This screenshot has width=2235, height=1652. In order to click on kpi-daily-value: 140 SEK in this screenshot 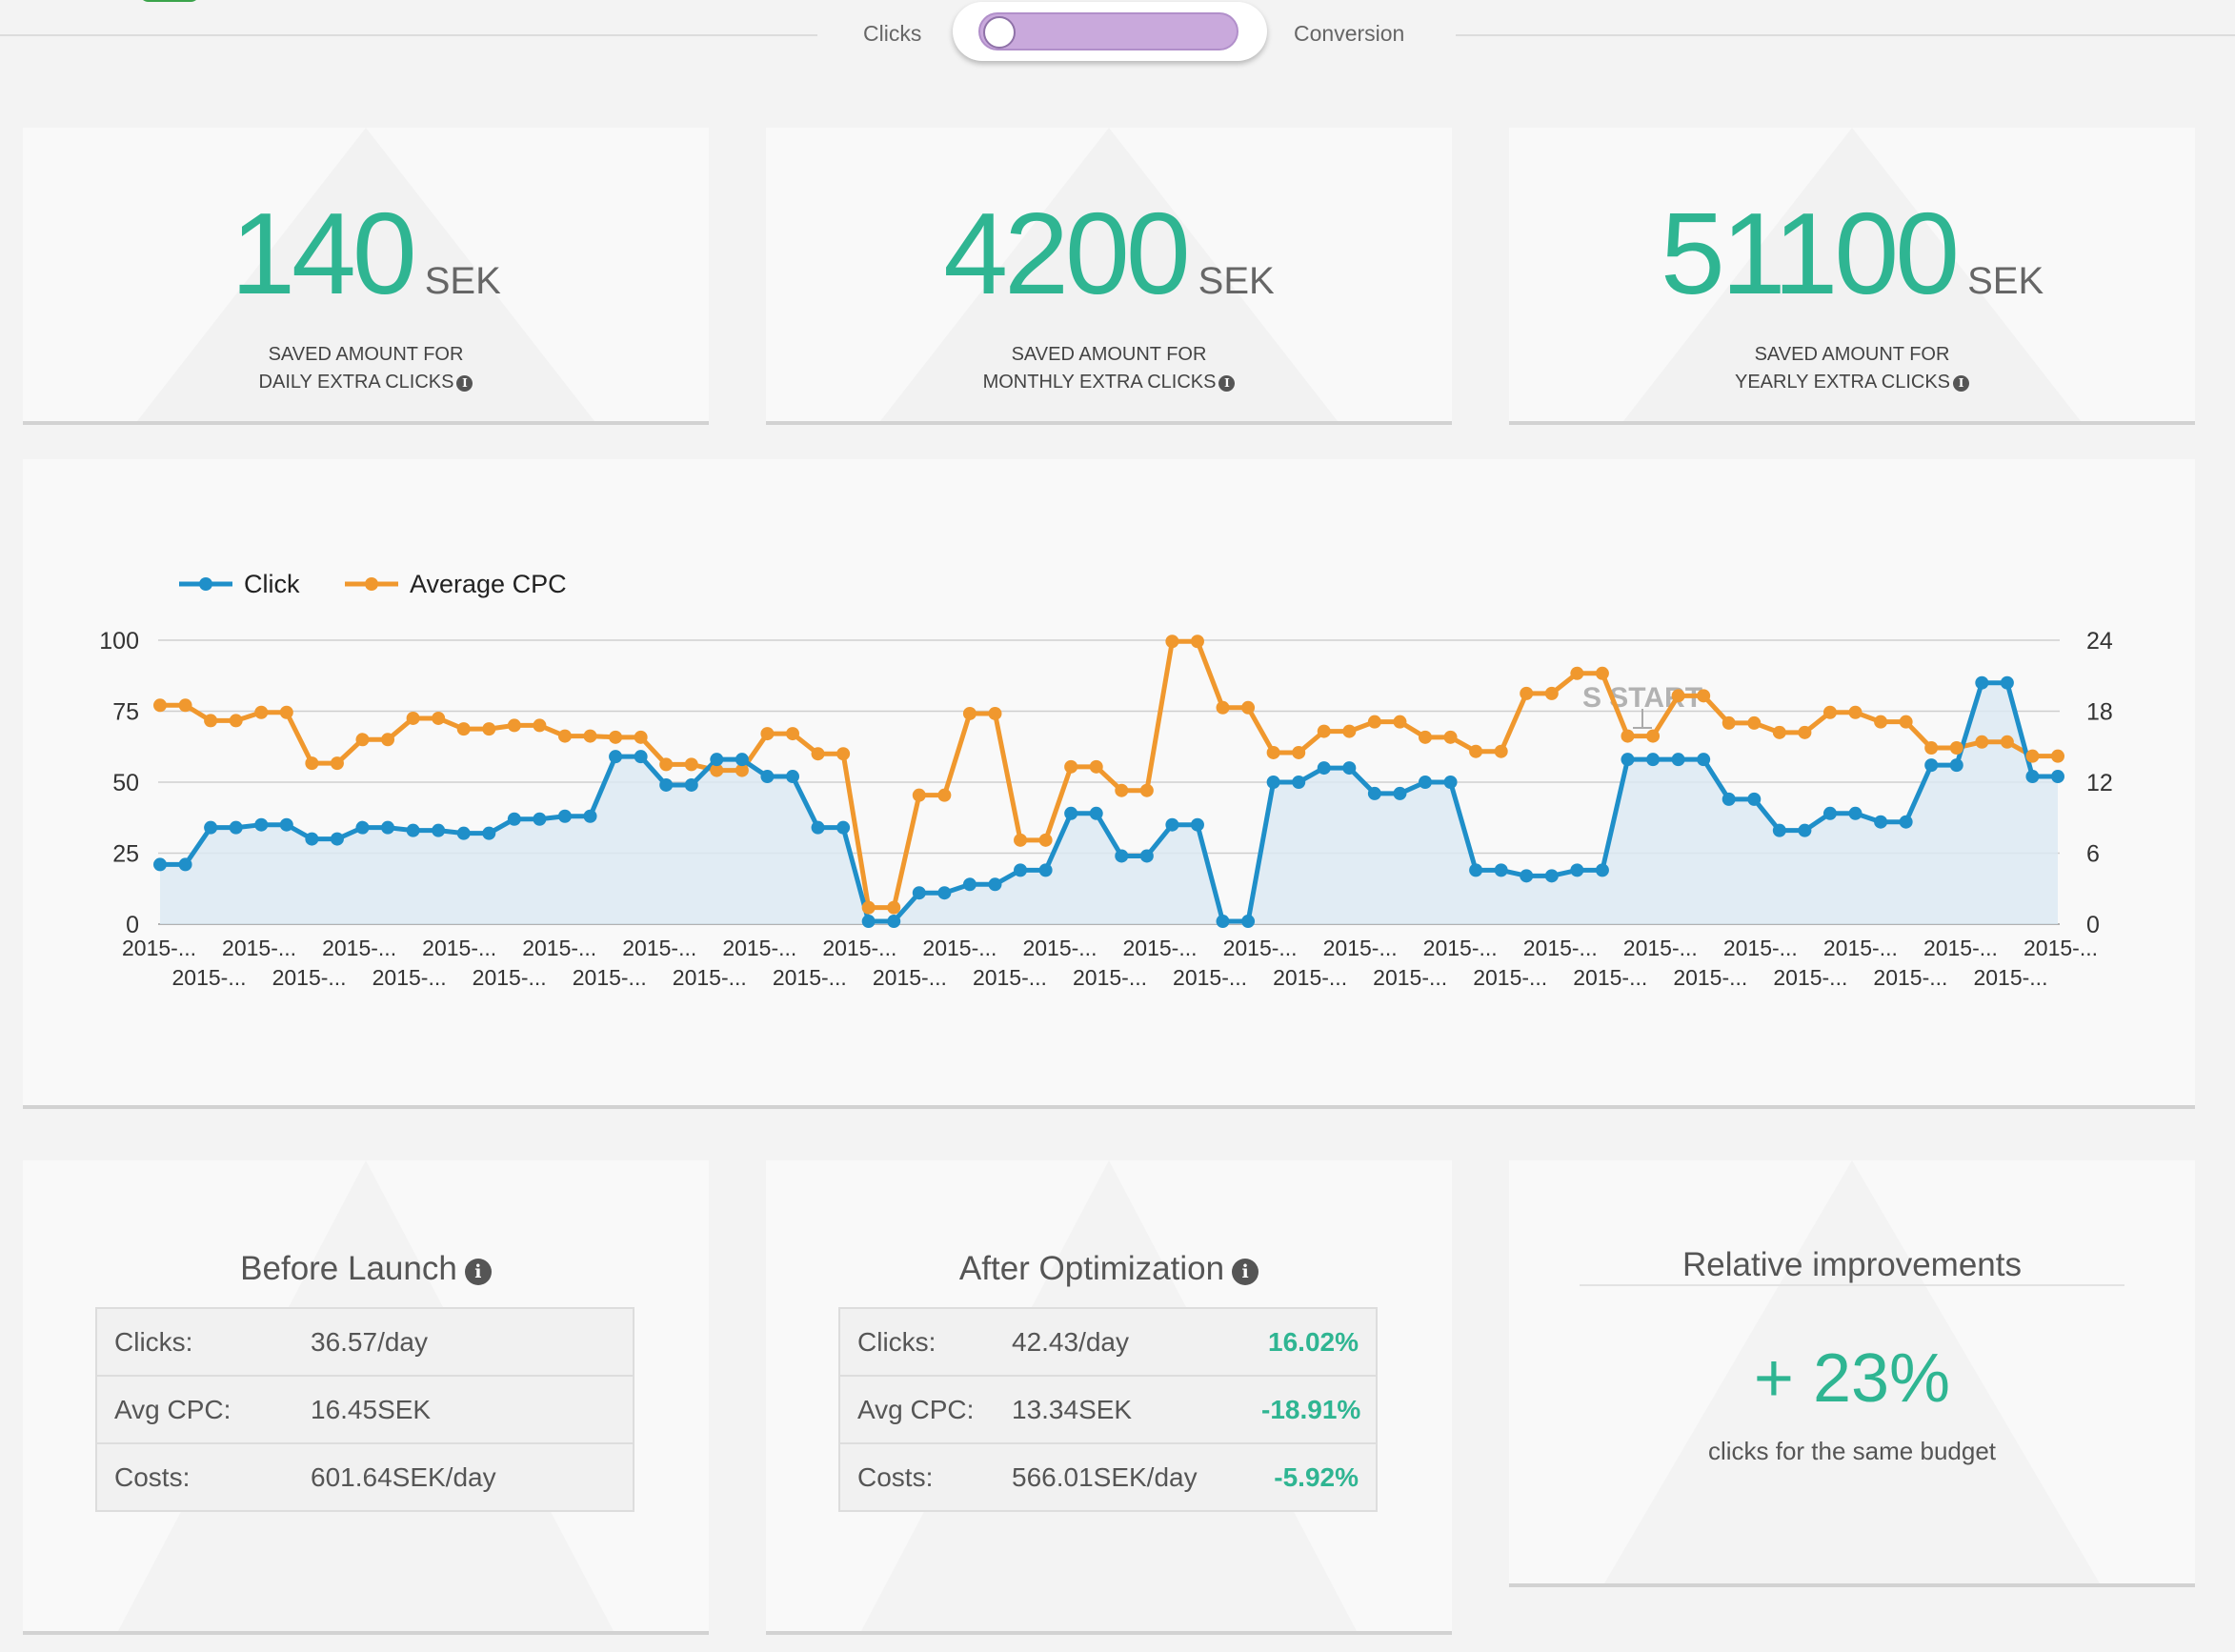, I will do `click(366, 253)`.